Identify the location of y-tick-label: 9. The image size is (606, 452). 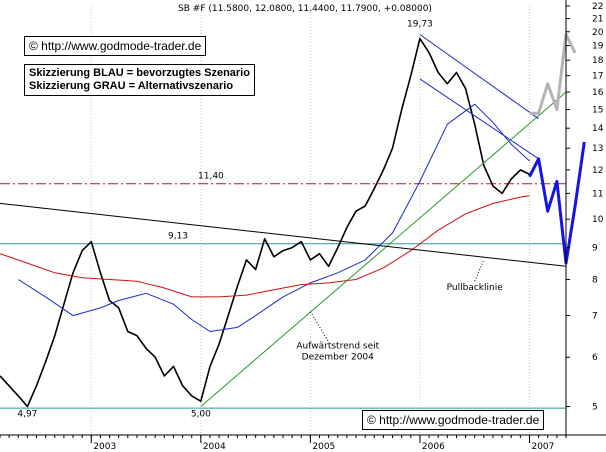
(595, 249).